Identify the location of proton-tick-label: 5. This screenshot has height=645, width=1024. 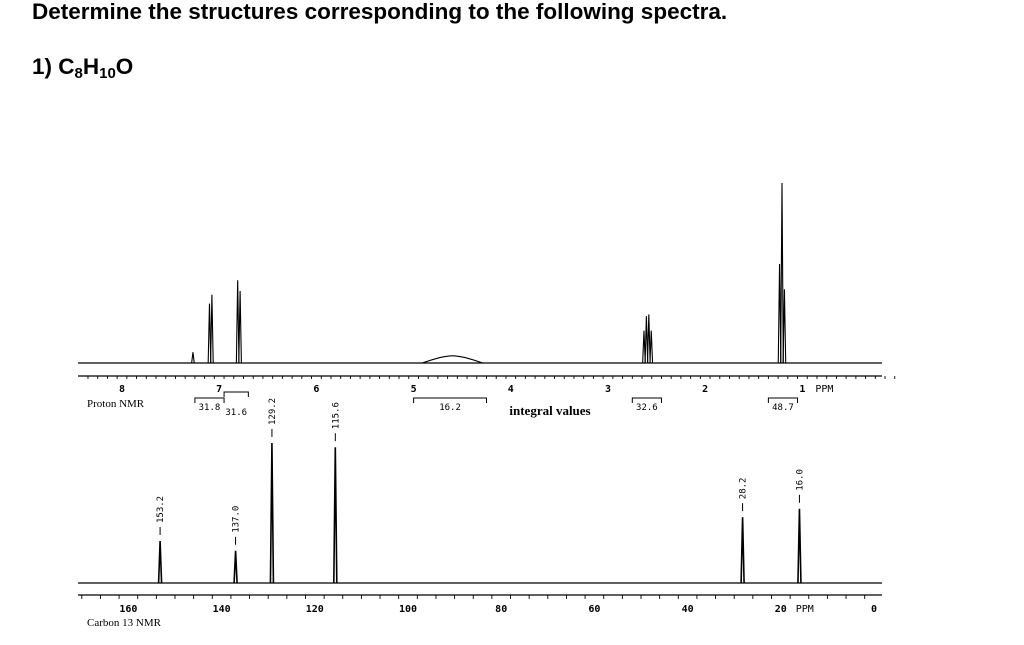
(414, 389).